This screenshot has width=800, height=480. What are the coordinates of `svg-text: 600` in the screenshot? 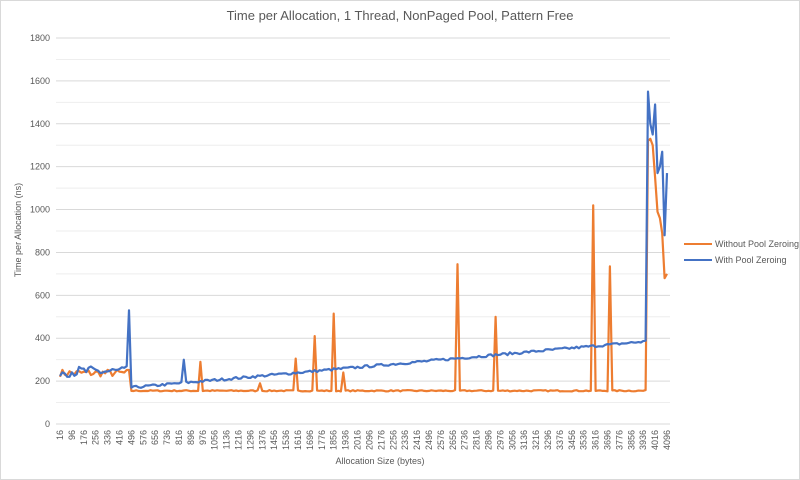 It's located at (42, 295).